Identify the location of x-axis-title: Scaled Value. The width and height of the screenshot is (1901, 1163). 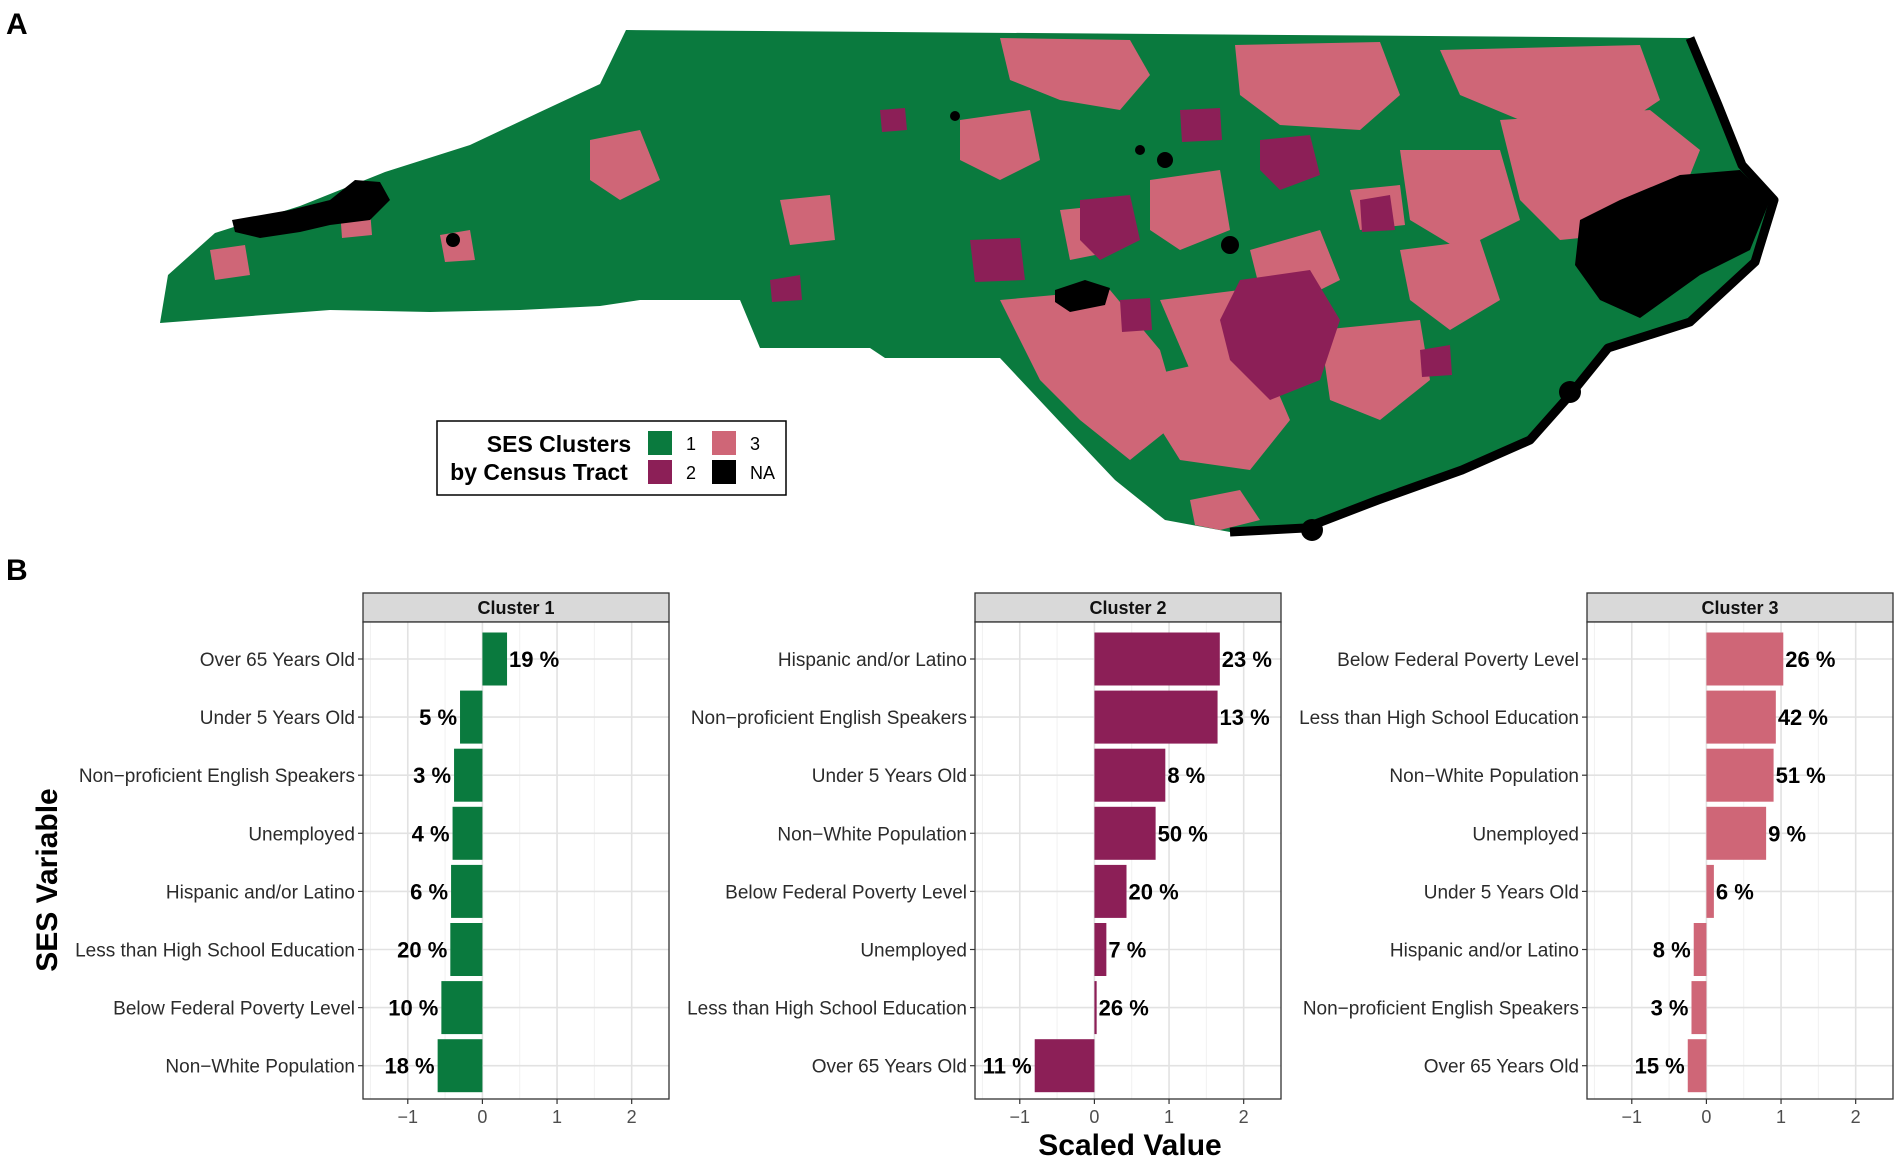
(1129, 1145).